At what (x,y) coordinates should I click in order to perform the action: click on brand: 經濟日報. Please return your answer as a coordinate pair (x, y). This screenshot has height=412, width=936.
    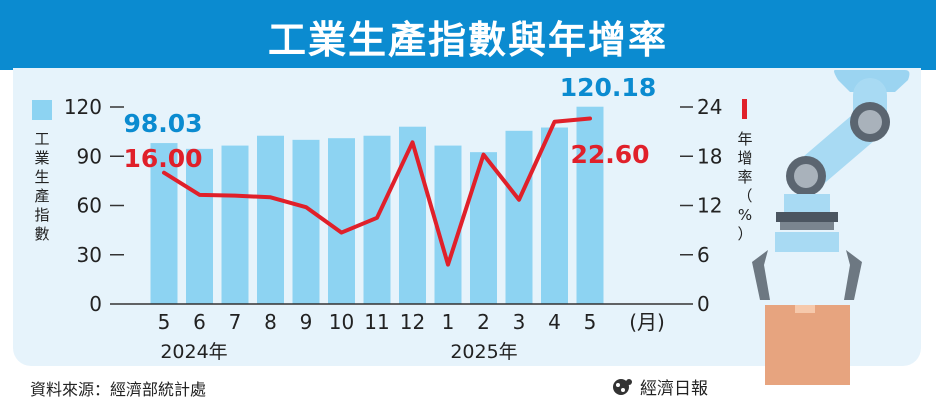
    Looking at the image, I should click on (660, 386).